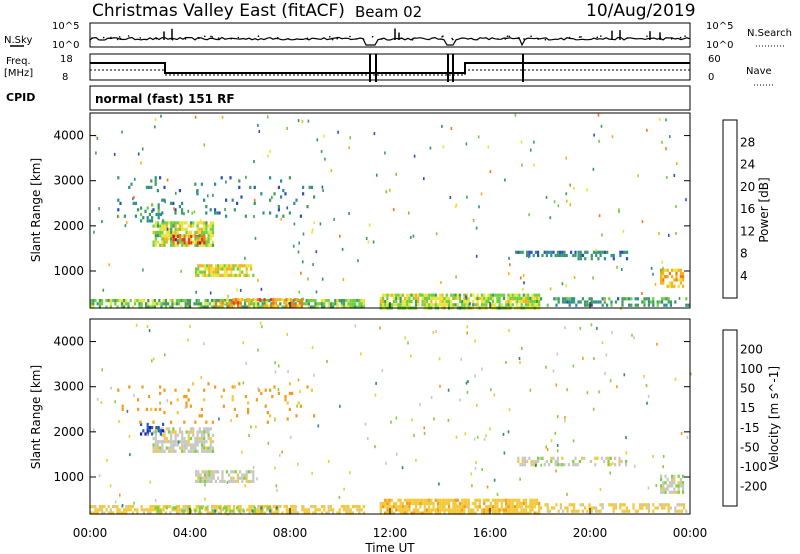 This screenshot has width=800, height=554. What do you see at coordinates (751, 350) in the screenshot?
I see `colorbar-tick-label: 200` at bounding box center [751, 350].